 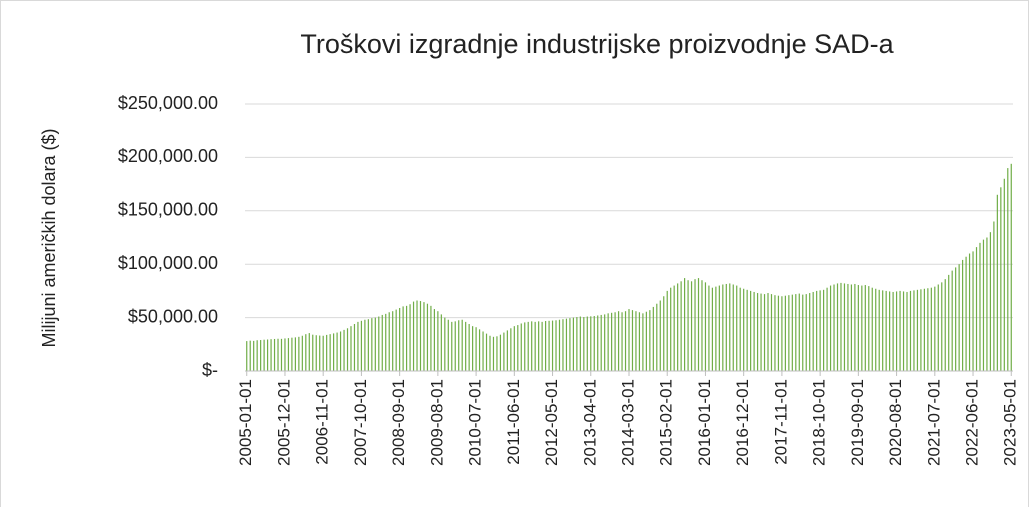 I want to click on x-tick-label: 2016-12-01, so click(x=742, y=422).